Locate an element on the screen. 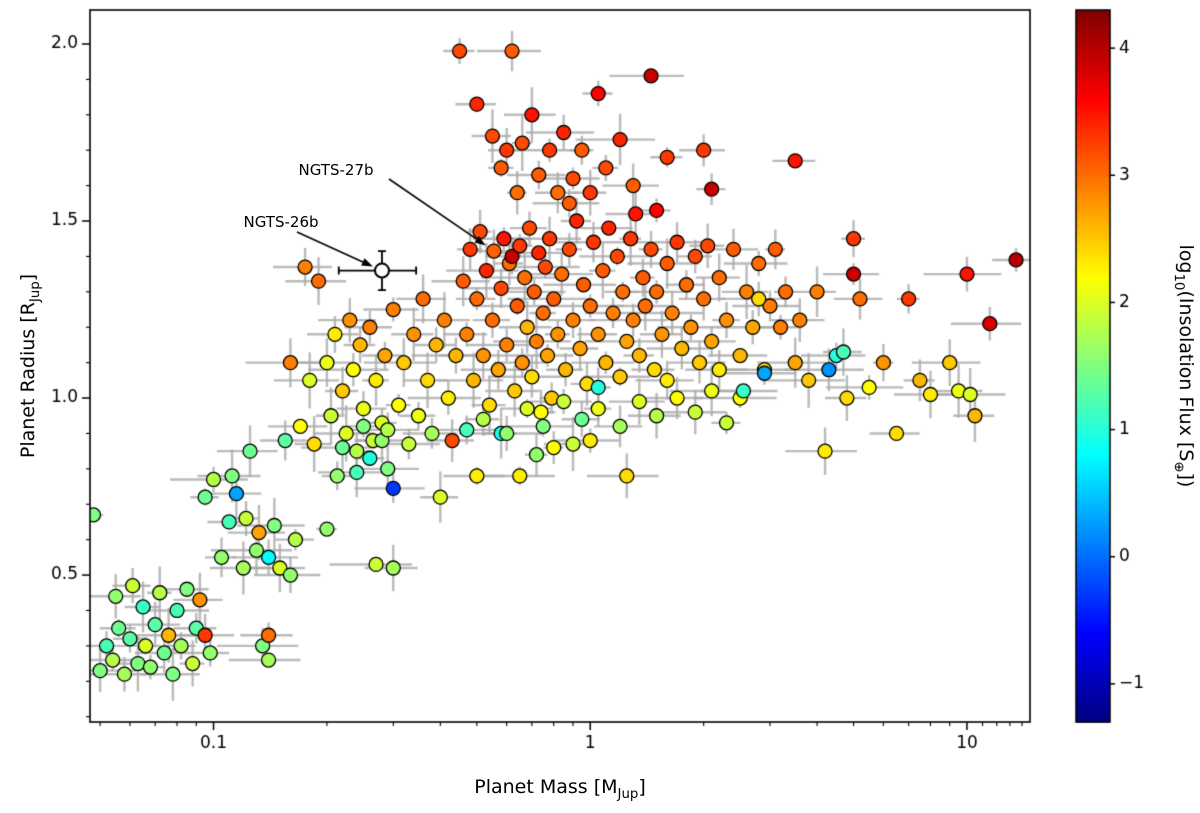 This screenshot has height=813, width=1200. x-axis-label-close: ] is located at coordinates (642, 787).